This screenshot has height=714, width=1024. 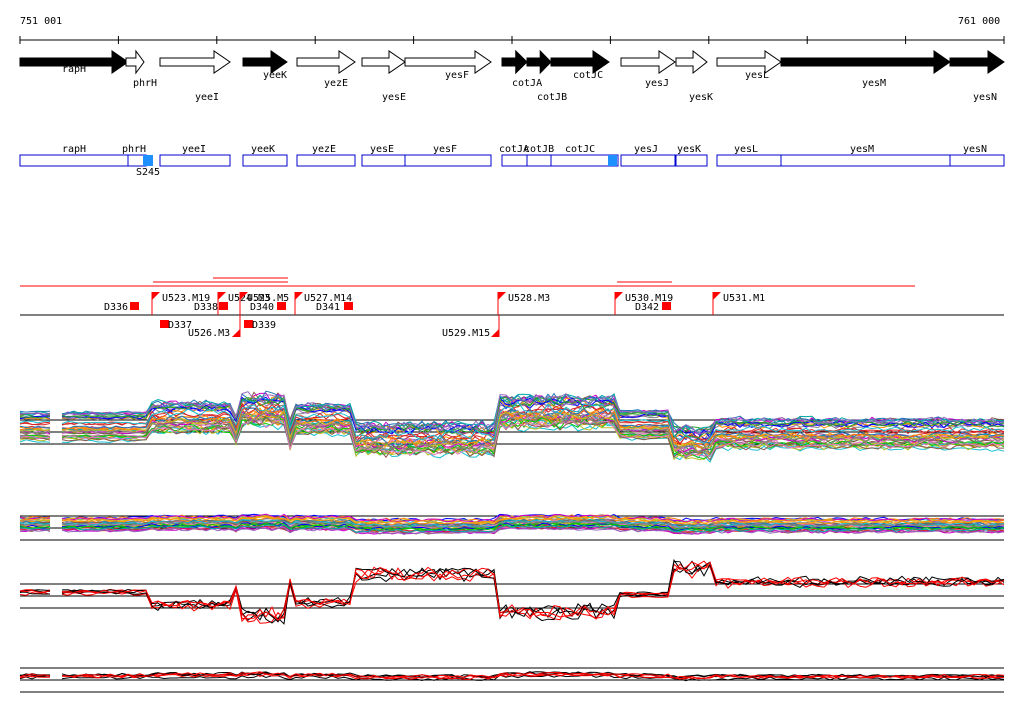 I want to click on feature-label: U530.M19, so click(x=649, y=298).